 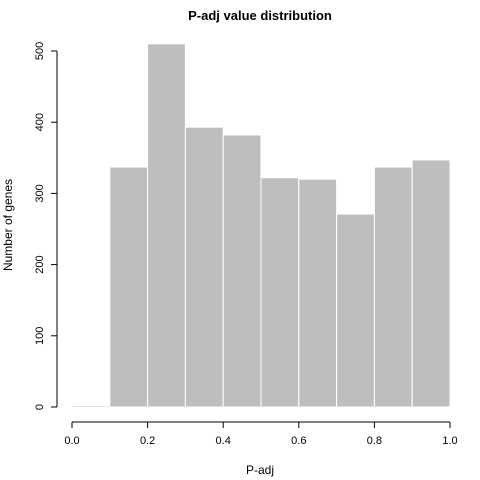 What do you see at coordinates (40, 407) in the screenshot?
I see `y-tick-label: 0` at bounding box center [40, 407].